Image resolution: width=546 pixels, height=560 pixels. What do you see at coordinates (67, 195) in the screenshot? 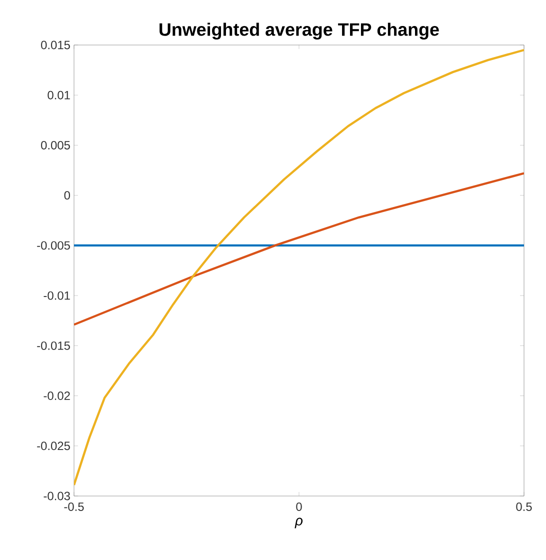
I see `y-tick-label: 0` at bounding box center [67, 195].